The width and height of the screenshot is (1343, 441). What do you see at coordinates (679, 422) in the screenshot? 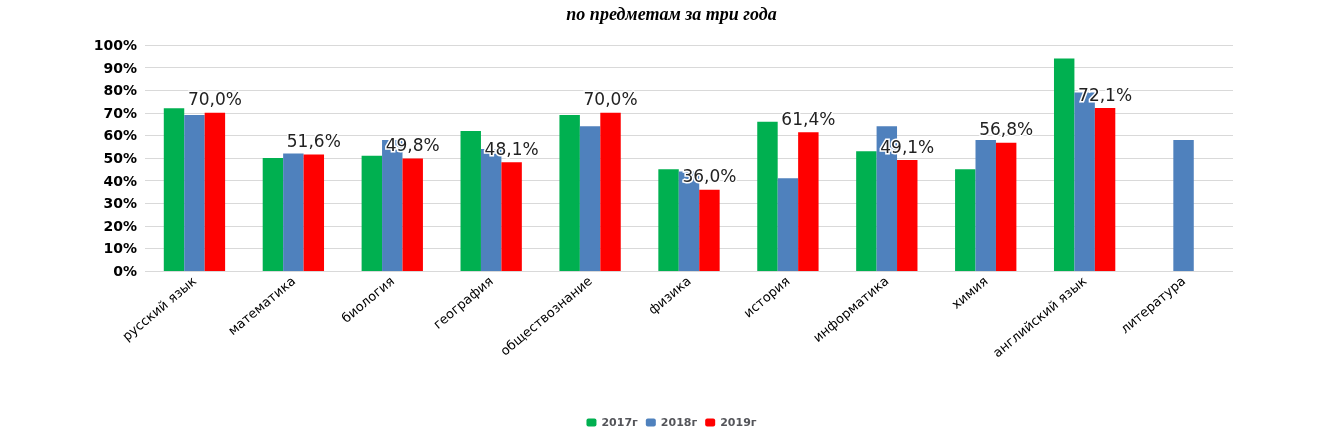
I see `legend-label: 2018г` at bounding box center [679, 422].